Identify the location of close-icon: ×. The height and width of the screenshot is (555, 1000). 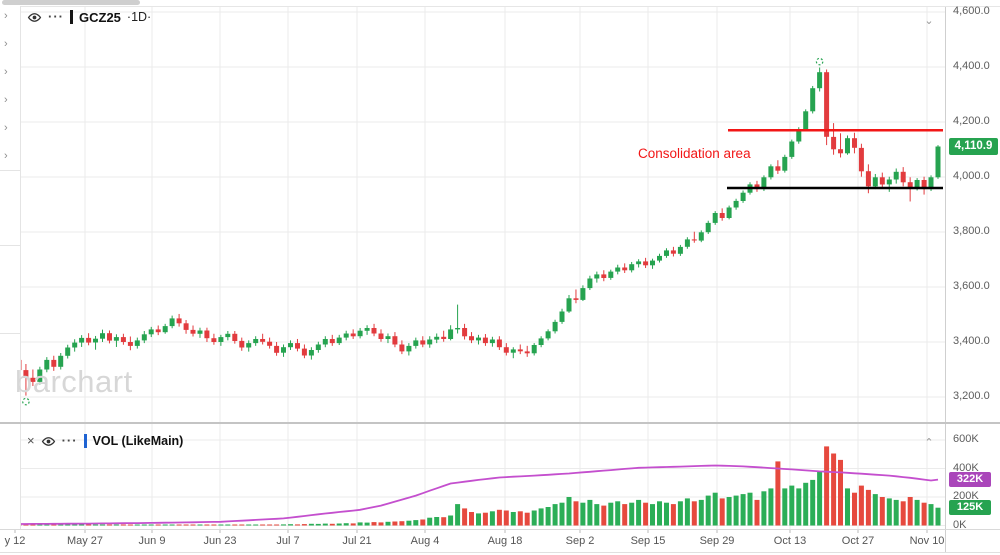
(31, 440).